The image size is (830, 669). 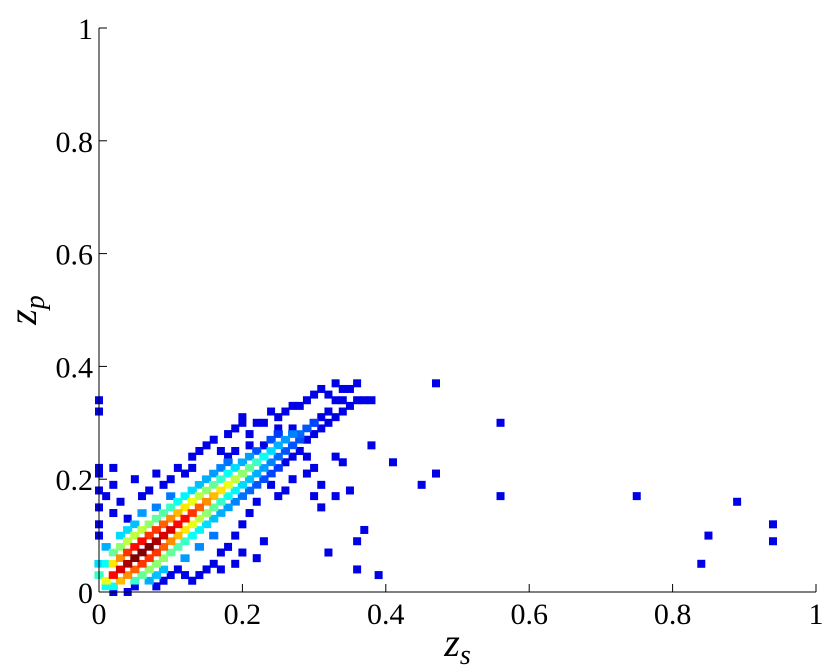 What do you see at coordinates (85, 29) in the screenshot?
I see `y-tick-label: 1` at bounding box center [85, 29].